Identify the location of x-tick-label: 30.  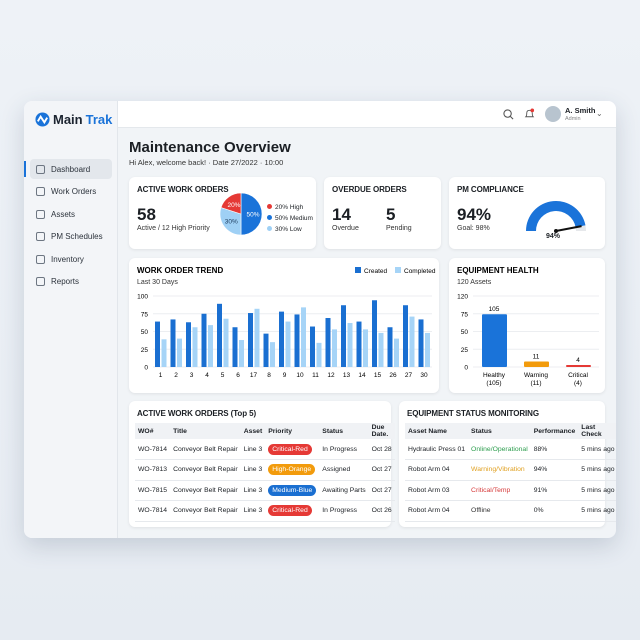
(424, 375).